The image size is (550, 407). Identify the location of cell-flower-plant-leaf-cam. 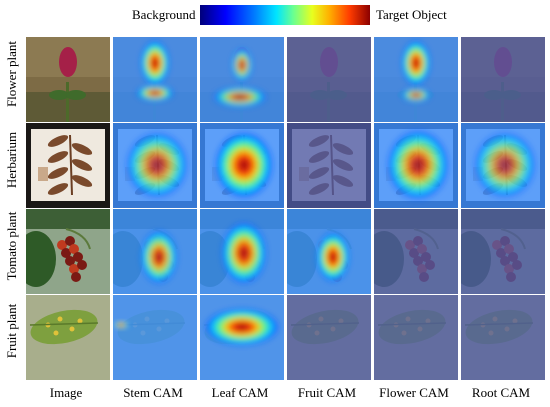
(242, 79).